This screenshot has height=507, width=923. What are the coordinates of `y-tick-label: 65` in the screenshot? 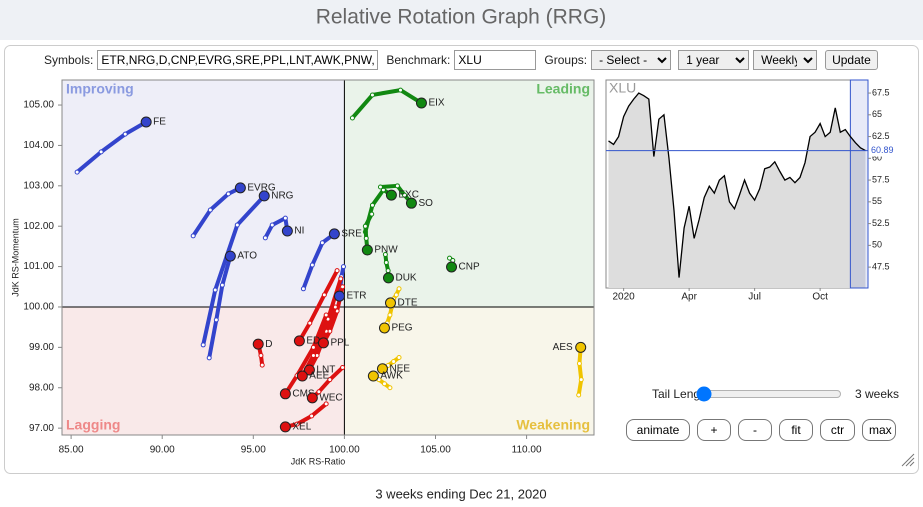 It's located at (877, 114).